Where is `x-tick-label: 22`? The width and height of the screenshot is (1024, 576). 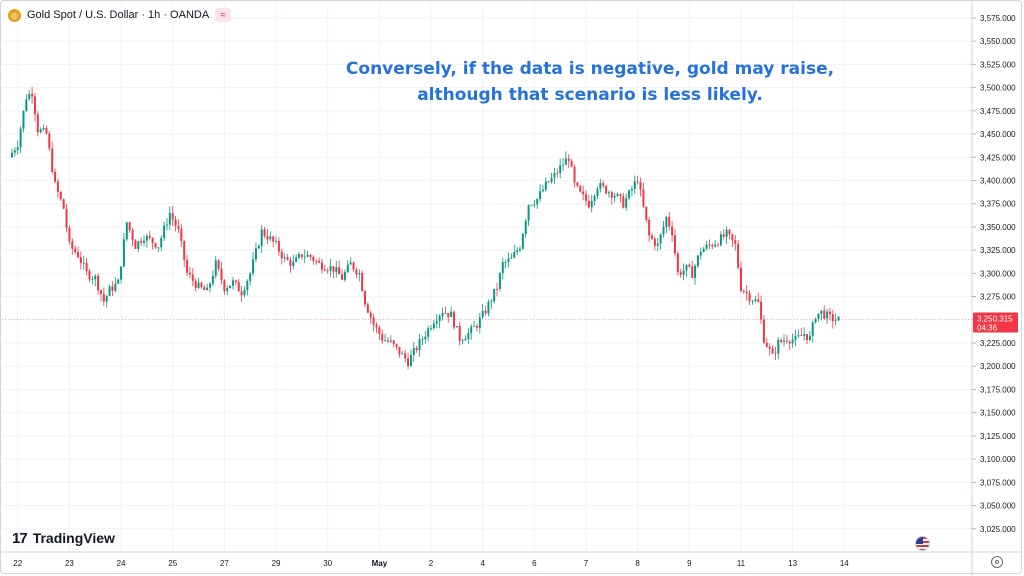
x-tick-label: 22 is located at coordinates (17, 563).